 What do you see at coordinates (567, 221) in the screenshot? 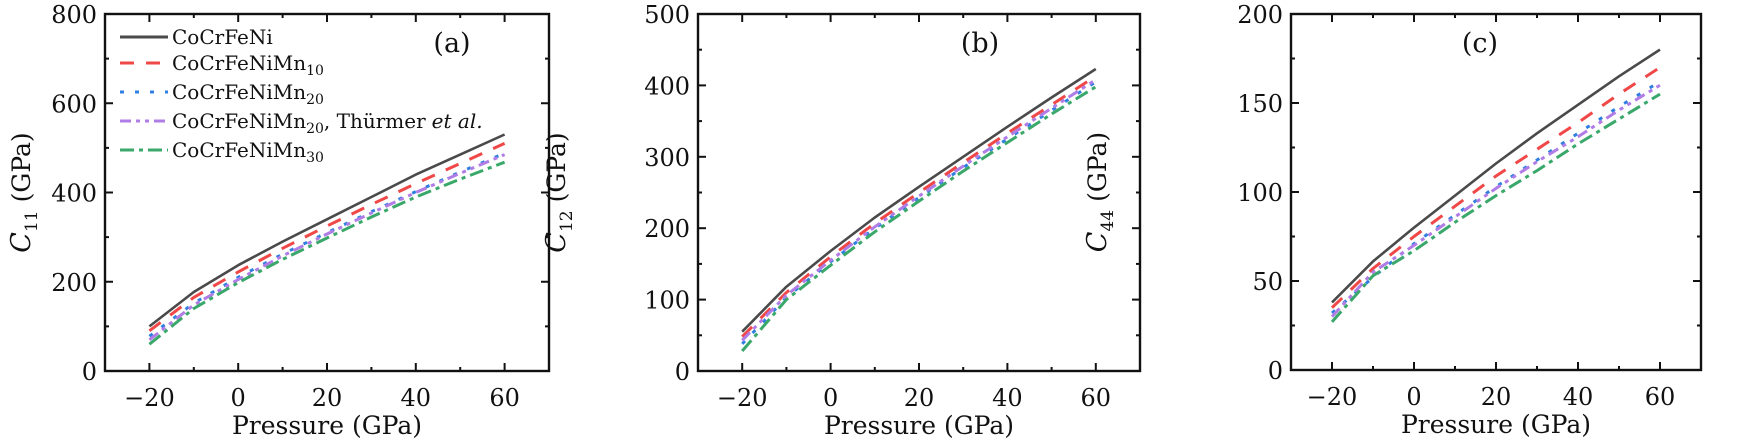
I see `y-axis-label-subscript: 12` at bounding box center [567, 221].